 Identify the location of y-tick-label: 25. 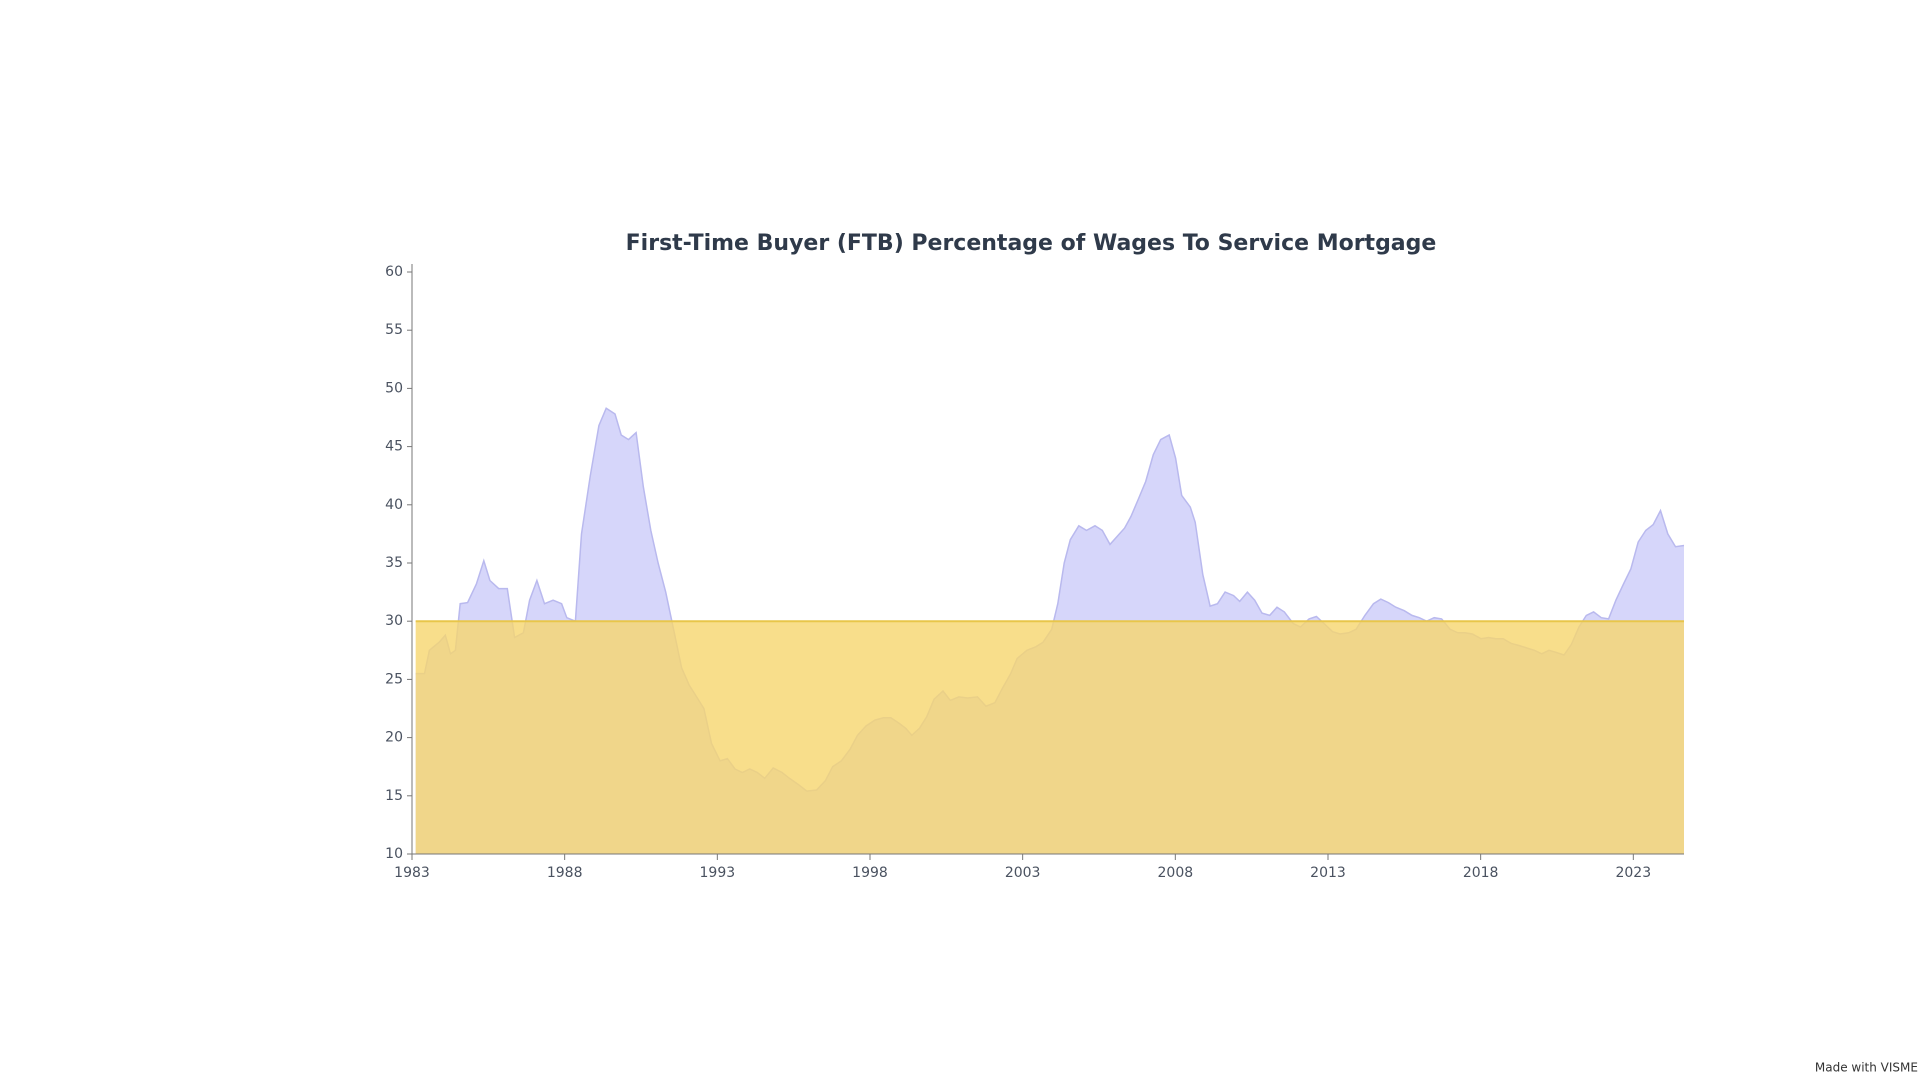
(394, 679).